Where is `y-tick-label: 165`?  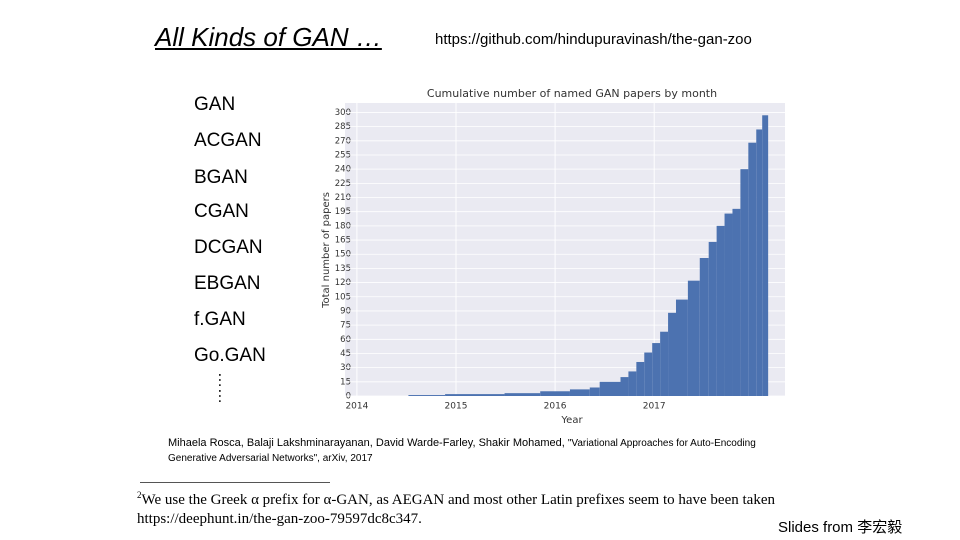 y-tick-label: 165 is located at coordinates (343, 241).